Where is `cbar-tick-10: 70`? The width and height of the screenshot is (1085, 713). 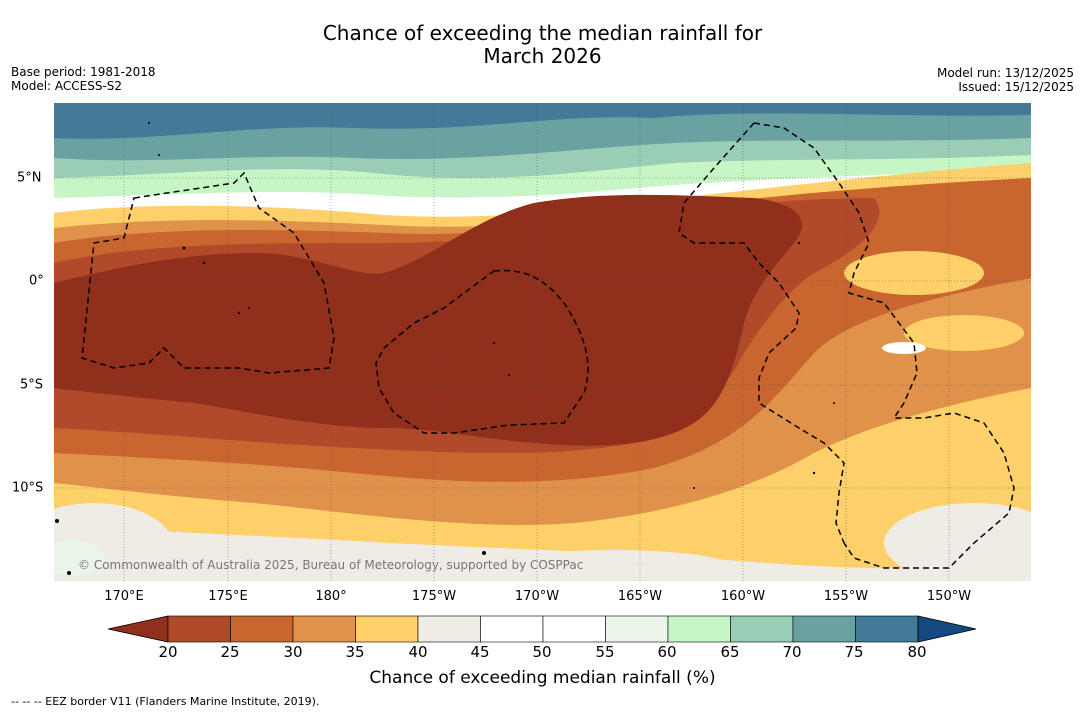
cbar-tick-10: 70 is located at coordinates (792, 652).